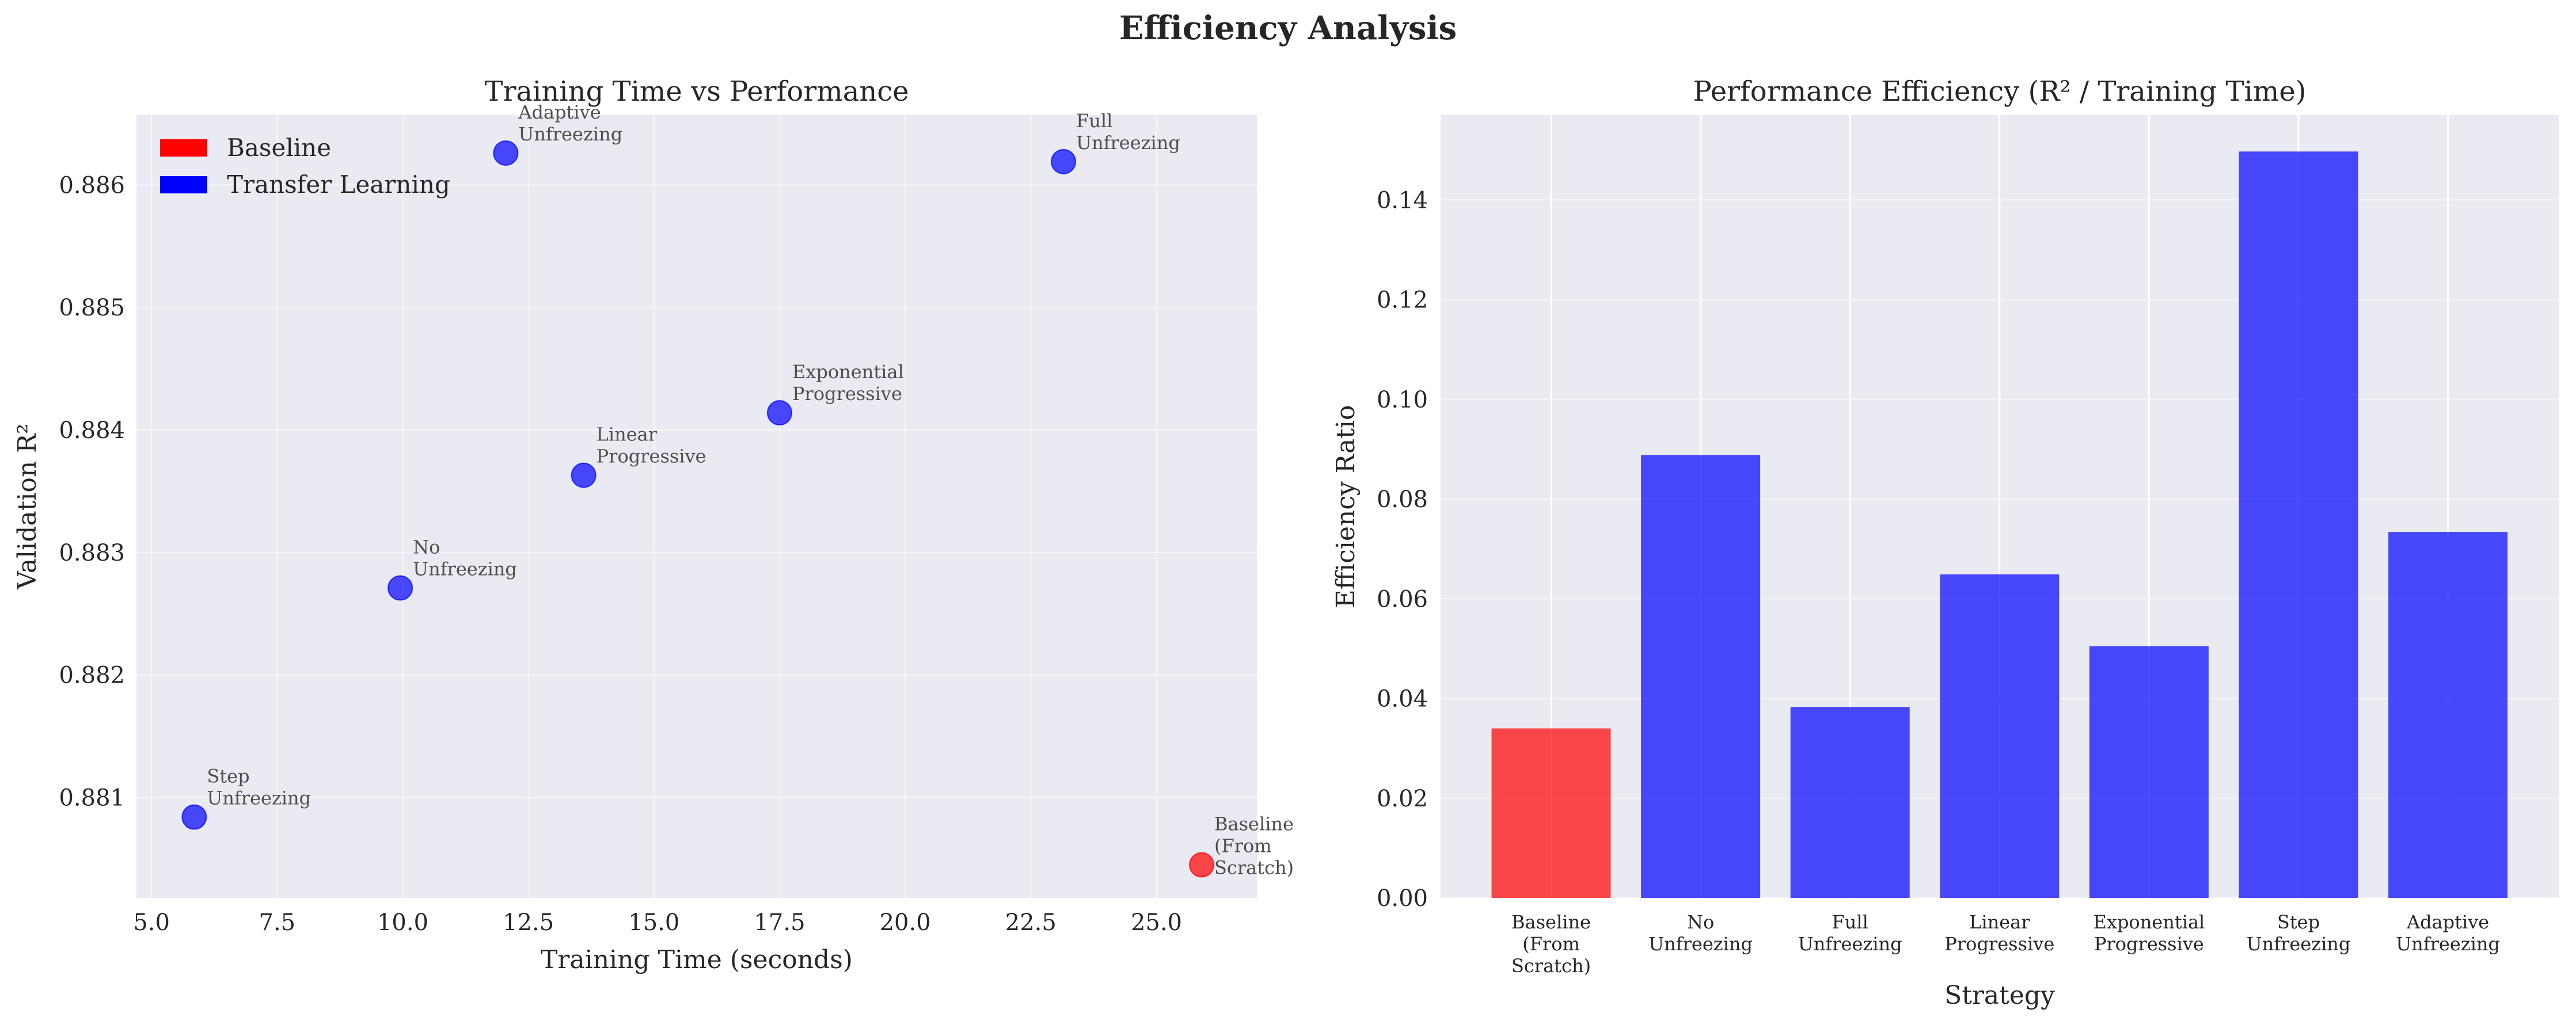  Describe the element at coordinates (92, 798) in the screenshot. I see `y-tick-label: 0.881` at that location.